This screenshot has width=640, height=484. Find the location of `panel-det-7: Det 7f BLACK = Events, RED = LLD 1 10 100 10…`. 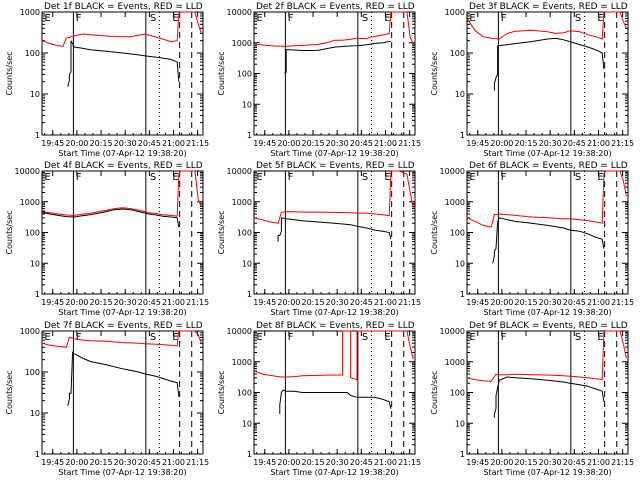

panel-det-7: Det 7f BLACK = Events, RED = LLD 1 10 100 10… is located at coordinates (107, 399).